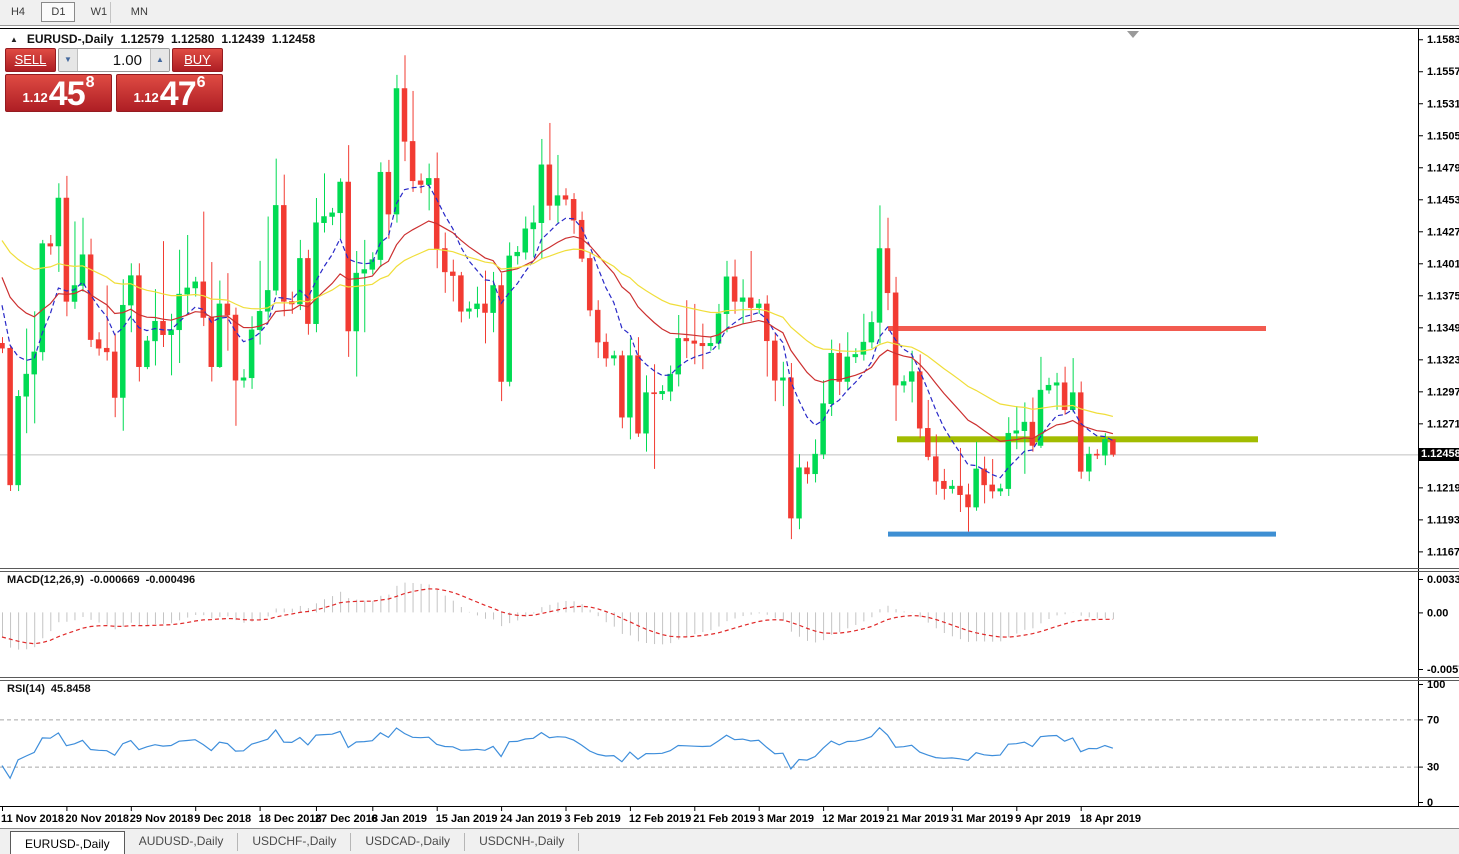 This screenshot has height=854, width=1459. I want to click on svg-text: 27 Dec 2018, so click(346, 819).